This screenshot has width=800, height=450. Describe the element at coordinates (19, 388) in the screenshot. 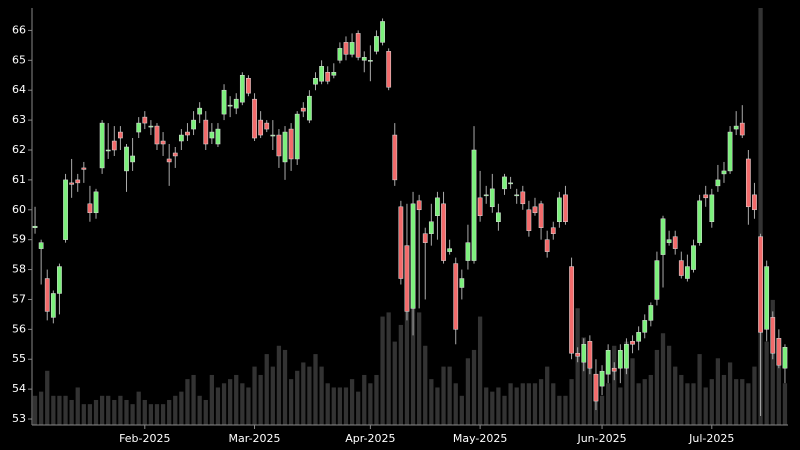

I see `y-tick-label: 54` at that location.